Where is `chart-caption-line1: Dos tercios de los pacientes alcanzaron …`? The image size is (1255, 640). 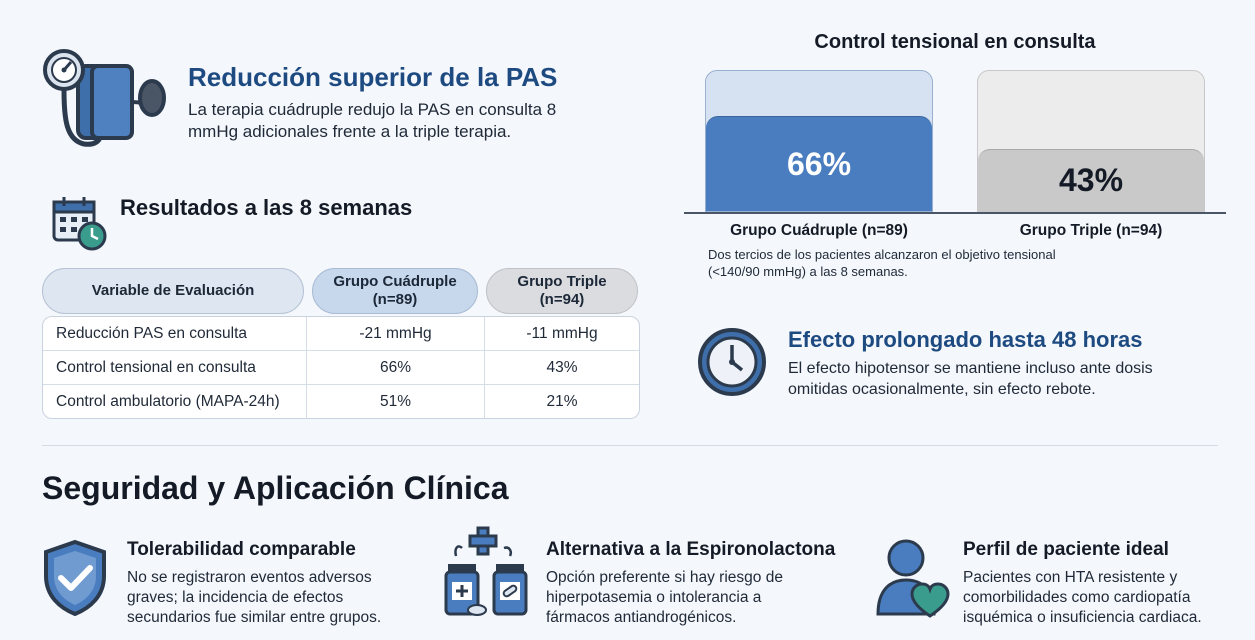 chart-caption-line1: Dos tercios de los pacientes alcanzaron … is located at coordinates (882, 254).